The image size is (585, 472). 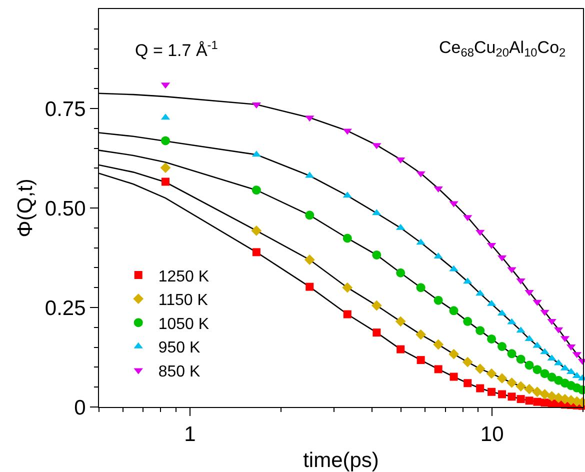 What do you see at coordinates (26, 208) in the screenshot?
I see `y-axis-title: Φ(Q,t)` at bounding box center [26, 208].